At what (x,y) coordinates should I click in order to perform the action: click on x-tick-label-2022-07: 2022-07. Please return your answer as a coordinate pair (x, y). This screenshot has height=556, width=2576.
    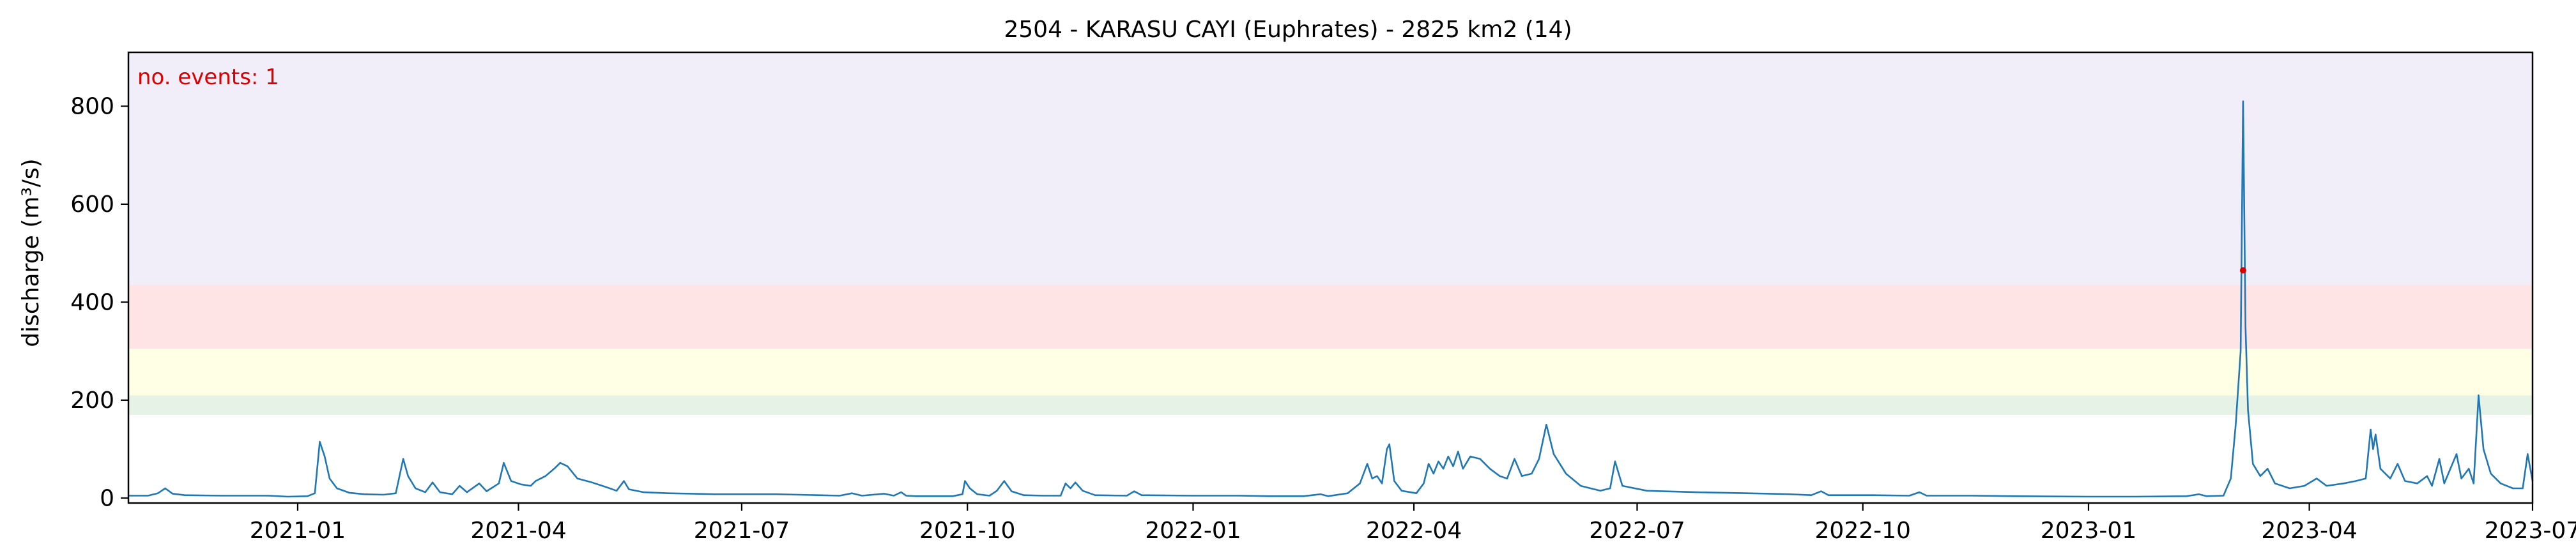
    Looking at the image, I should click on (1637, 531).